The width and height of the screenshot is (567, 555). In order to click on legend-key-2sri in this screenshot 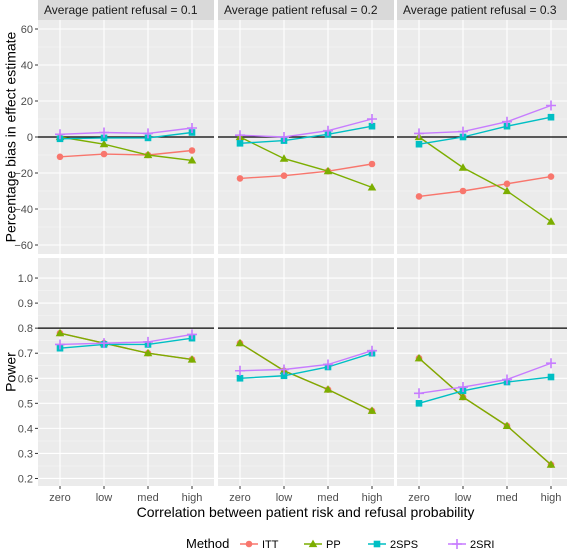, I will do `click(457, 544)`.